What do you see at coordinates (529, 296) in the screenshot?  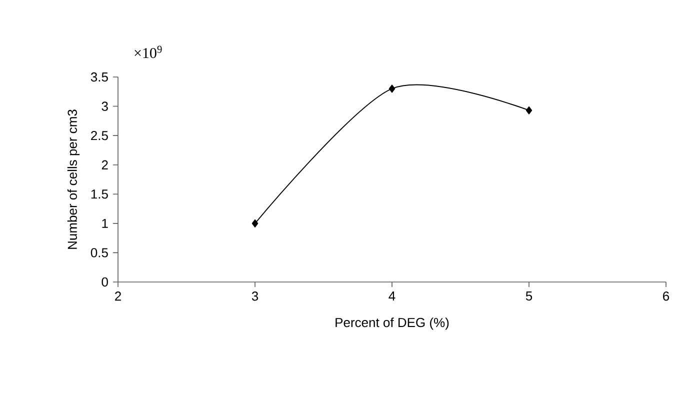 I see `x-tick-label: 5` at bounding box center [529, 296].